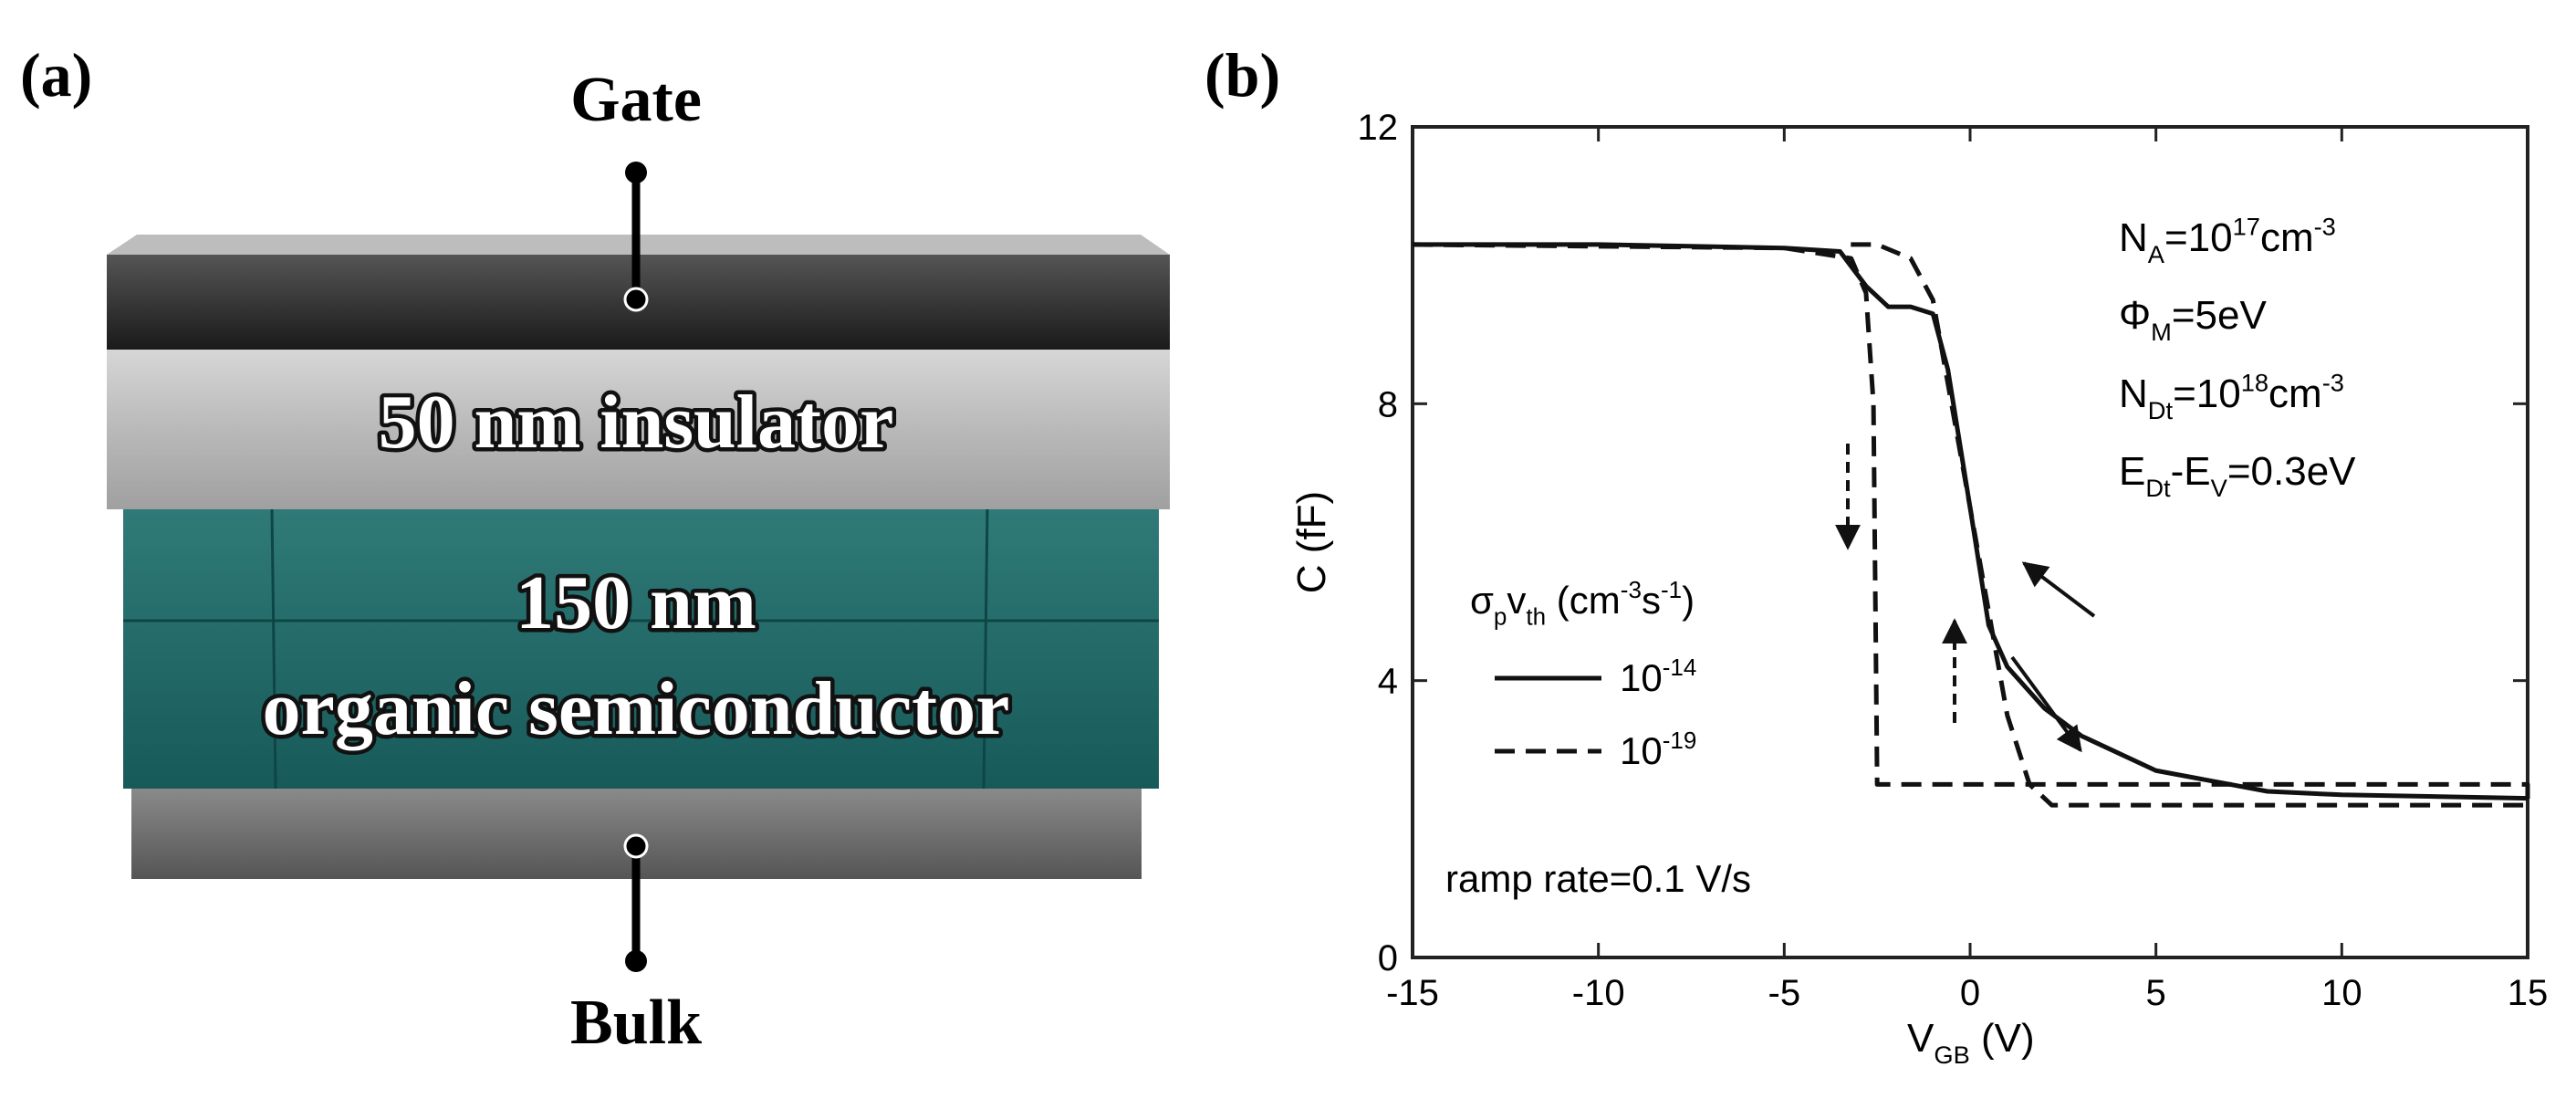  I want to click on legend-label: 10-19, so click(1658, 749).